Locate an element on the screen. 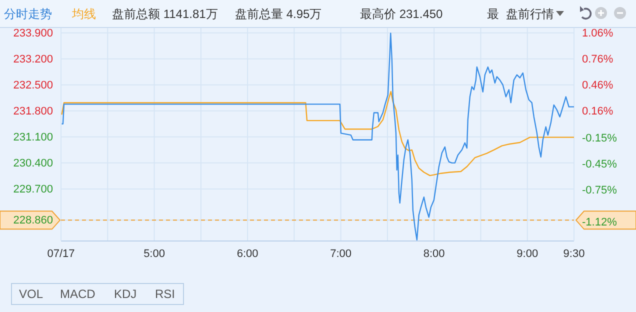 The width and height of the screenshot is (636, 312). text: 盘前行情 is located at coordinates (530, 14).